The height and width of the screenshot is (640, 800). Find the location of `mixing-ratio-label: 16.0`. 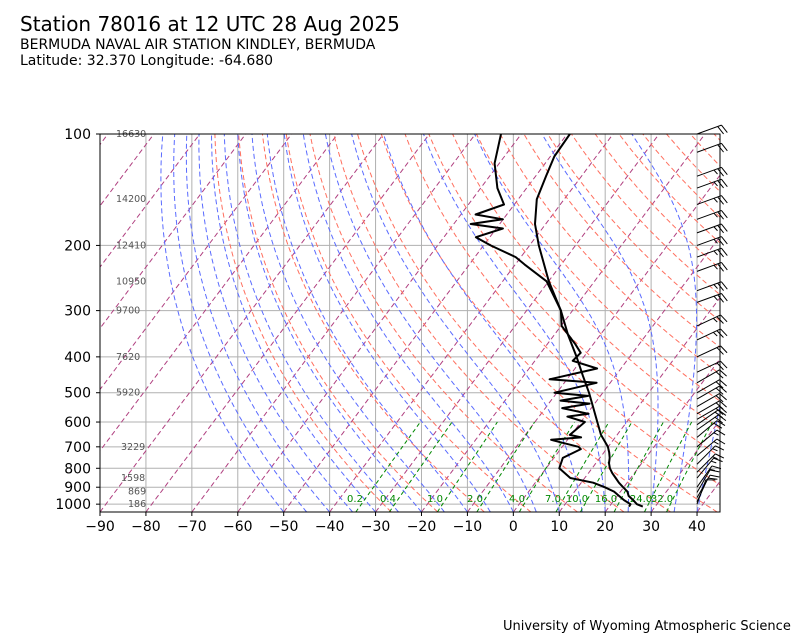

mixing-ratio-label: 16.0 is located at coordinates (606, 499).